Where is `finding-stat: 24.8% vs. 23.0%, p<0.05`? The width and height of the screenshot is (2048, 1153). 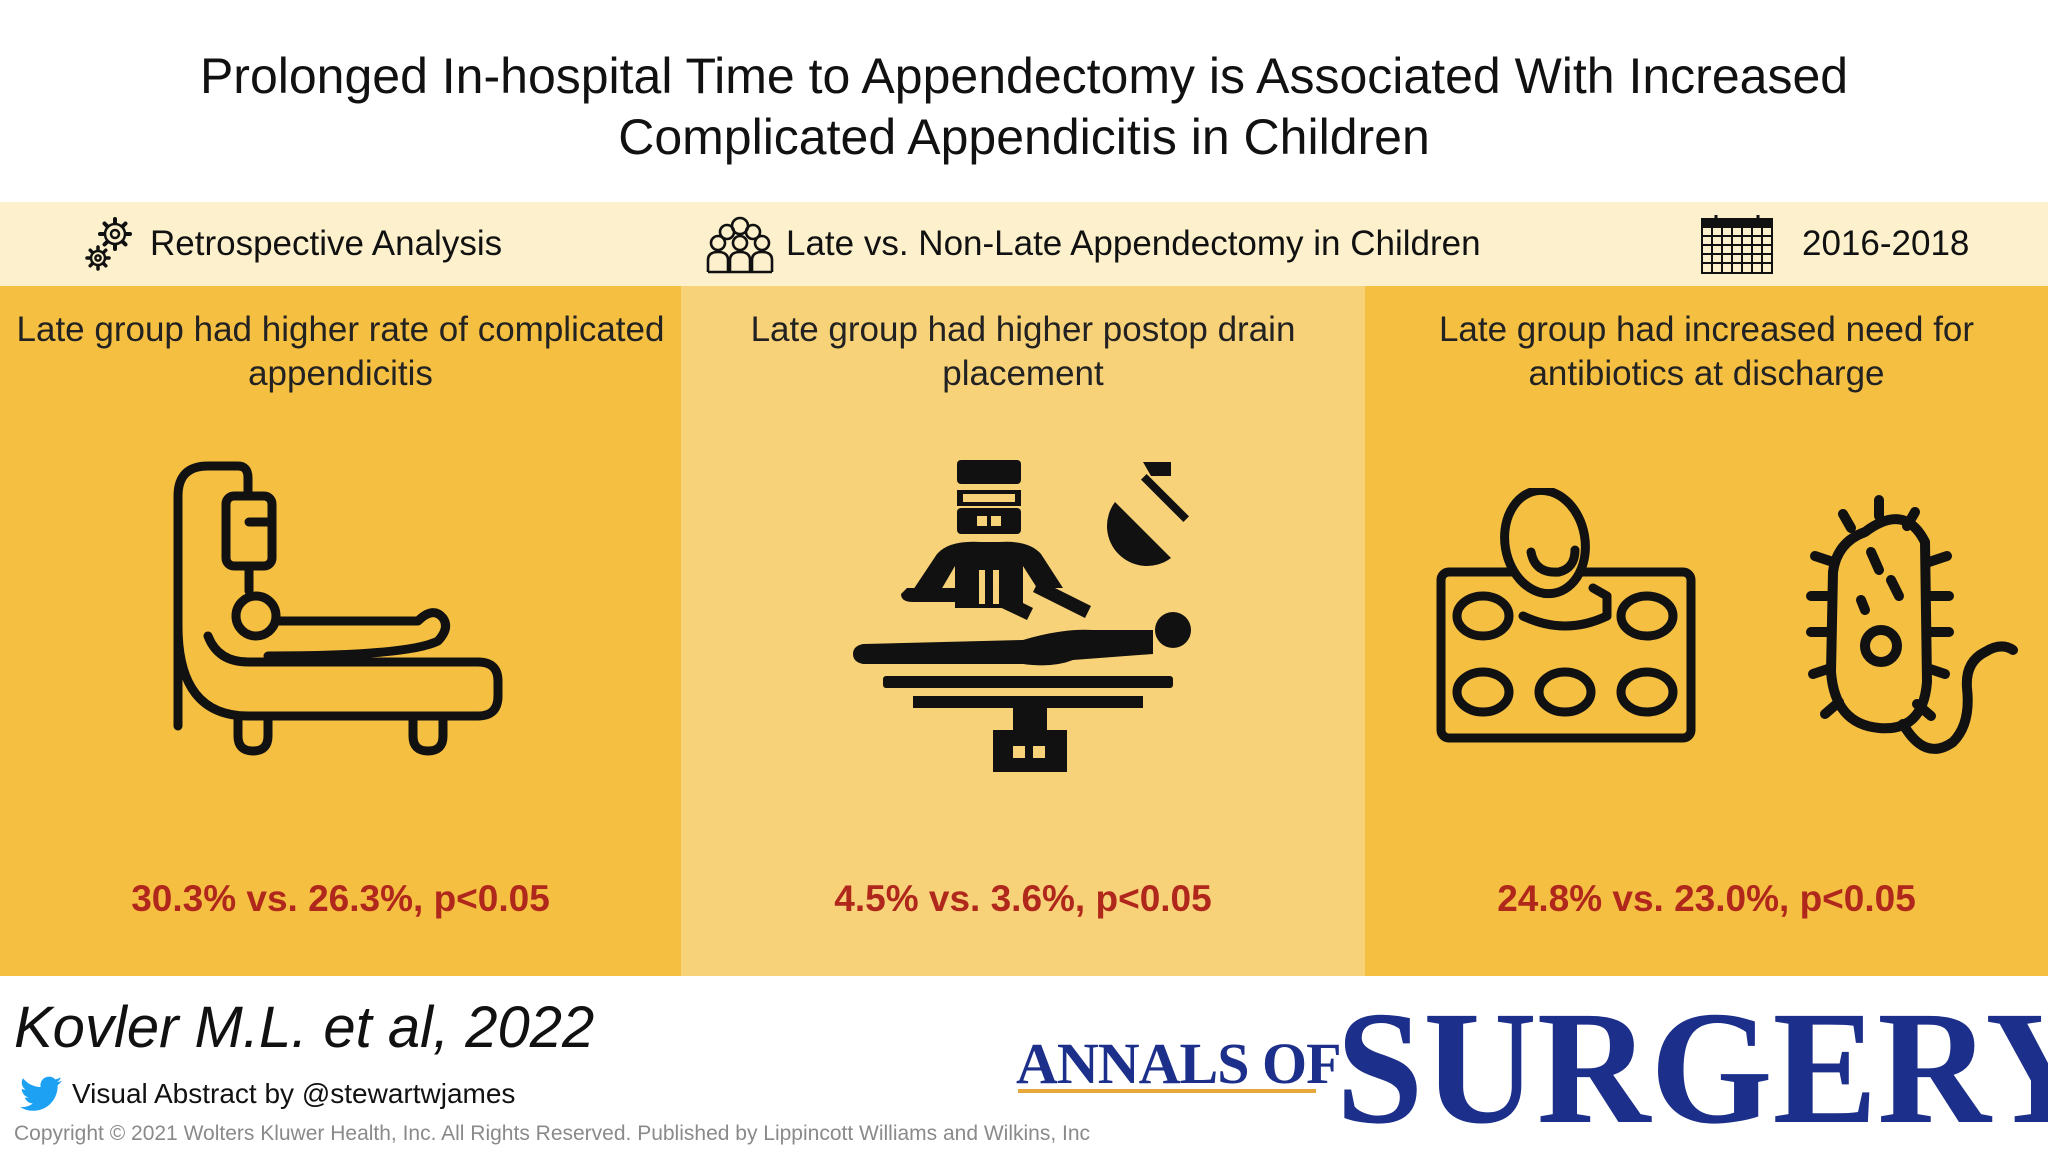
finding-stat: 24.8% vs. 23.0%, p<0.05 is located at coordinates (1706, 898).